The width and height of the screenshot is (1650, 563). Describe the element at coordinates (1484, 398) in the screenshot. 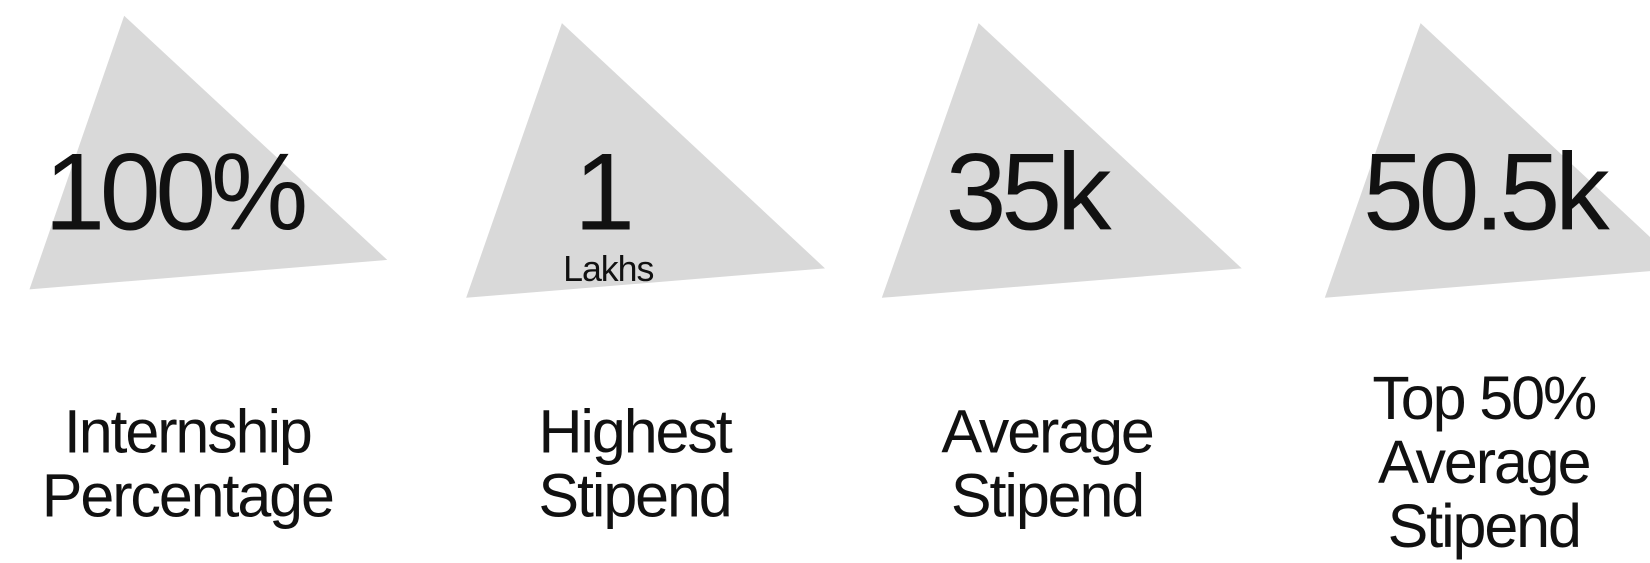

I see `stat-label: Top 50%` at that location.